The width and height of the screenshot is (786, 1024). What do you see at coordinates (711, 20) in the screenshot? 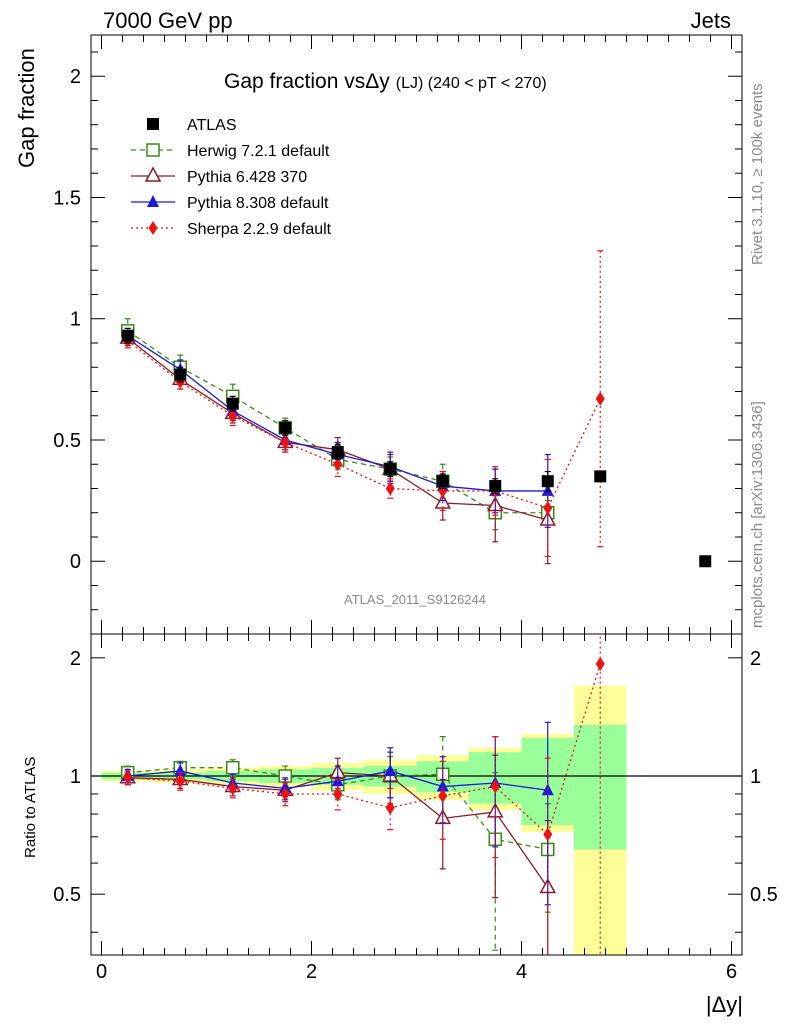
I see `header-right: Jets` at bounding box center [711, 20].